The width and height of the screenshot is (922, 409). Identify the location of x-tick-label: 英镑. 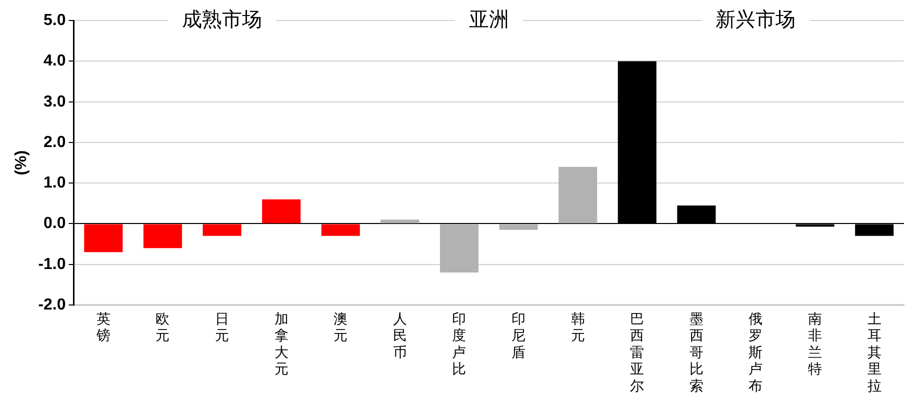
(102, 327).